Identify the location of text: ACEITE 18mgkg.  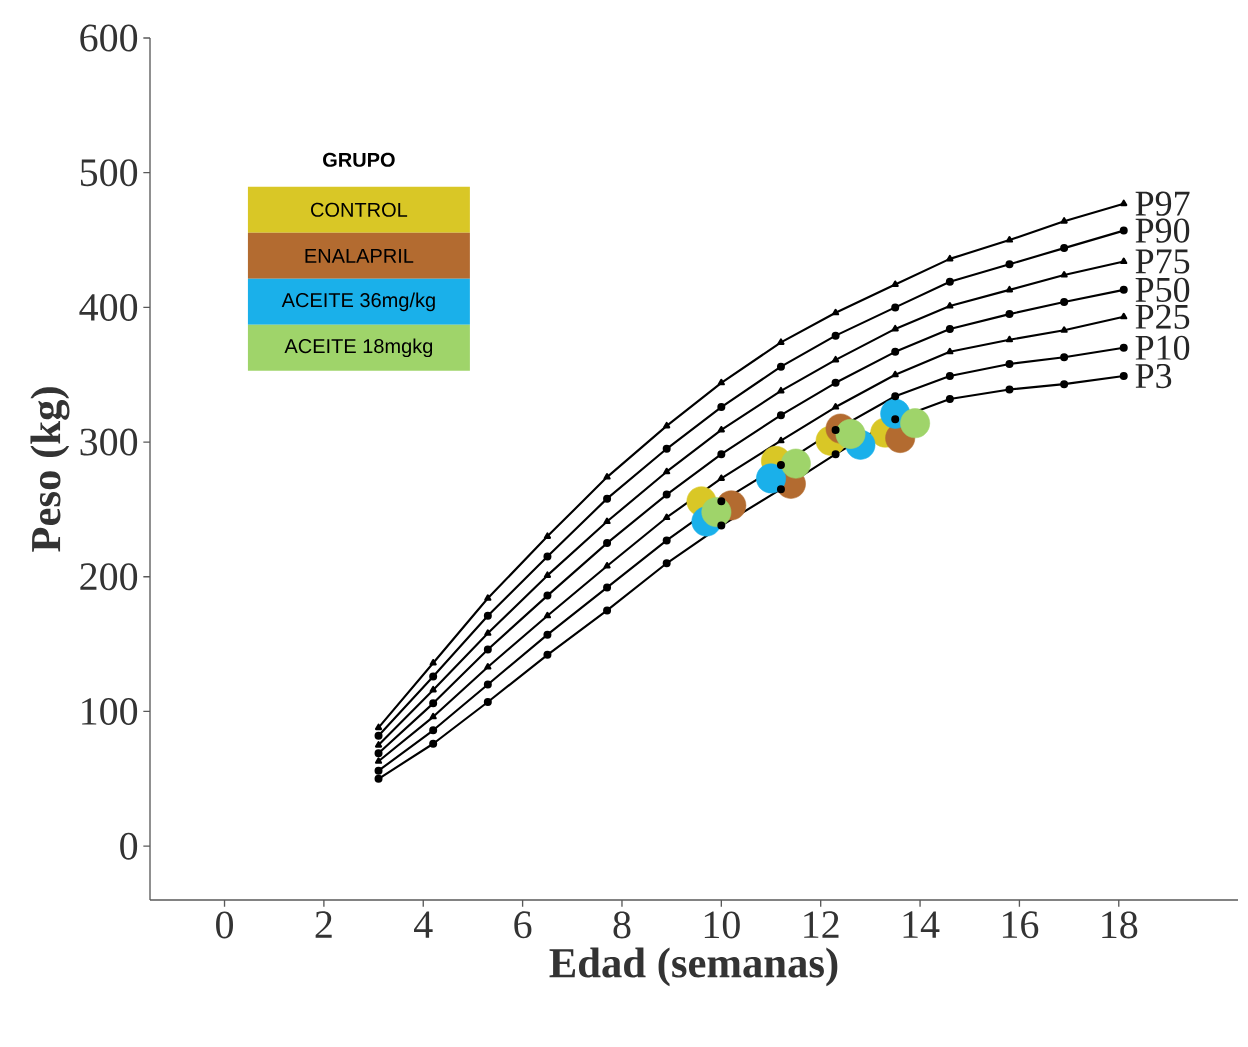
(358, 348).